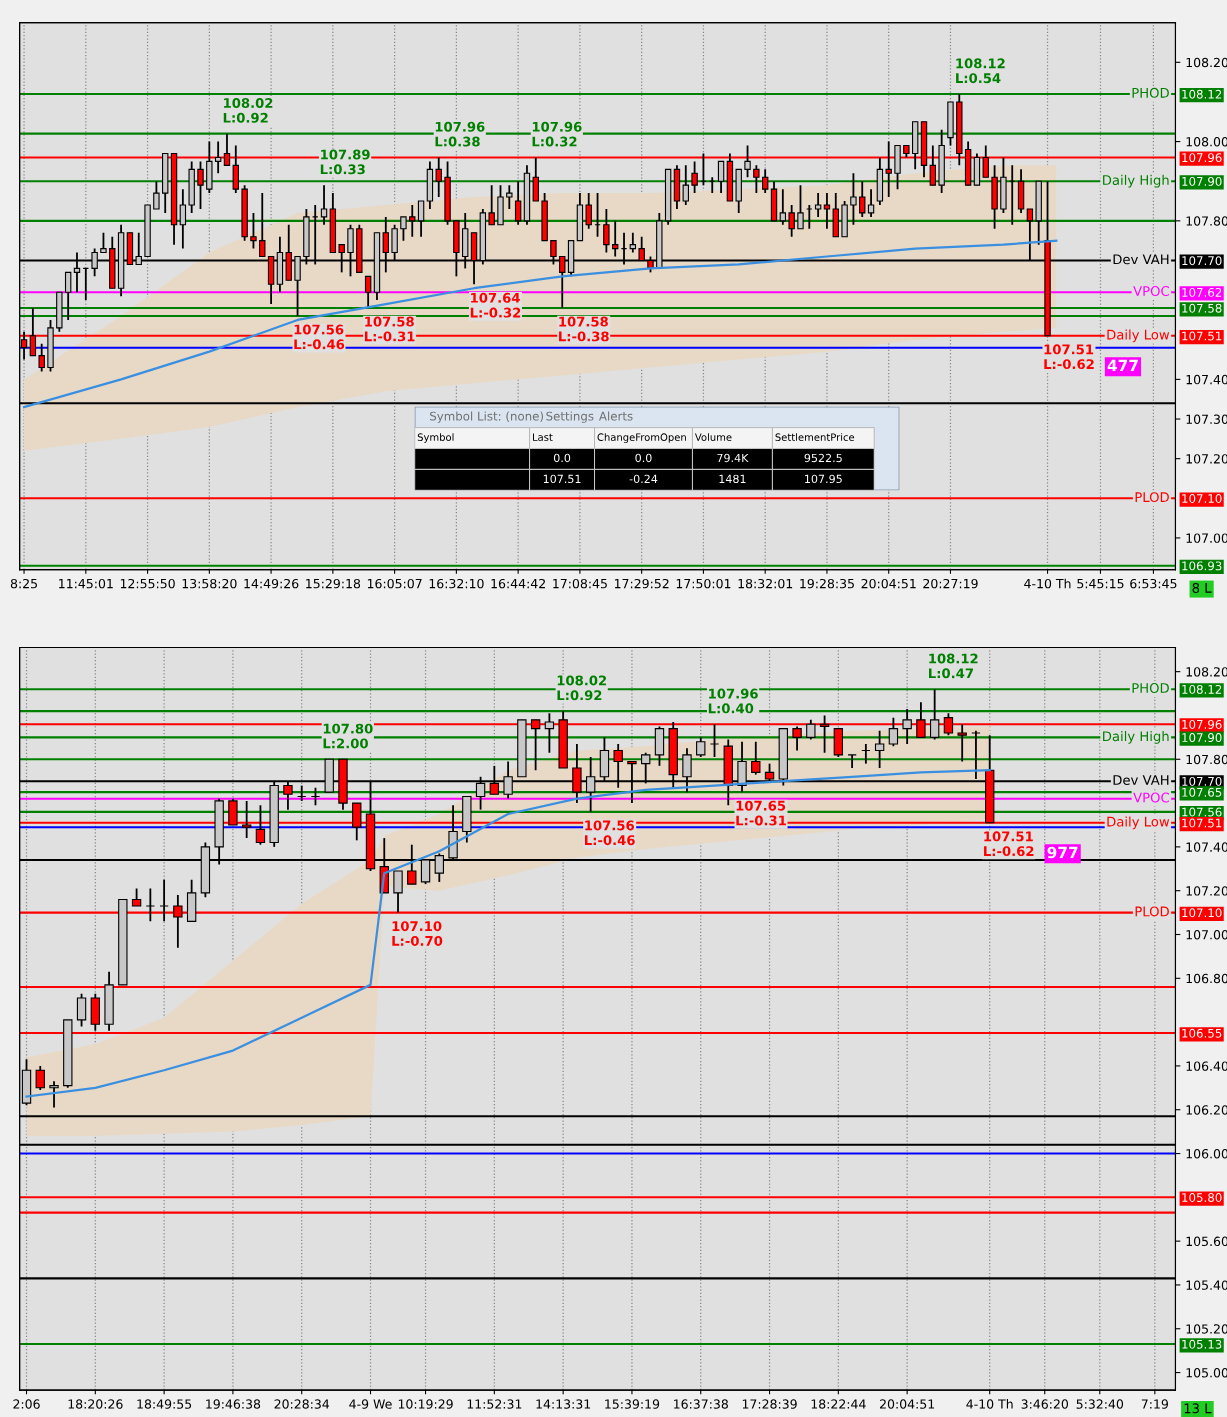 This screenshot has width=1227, height=1417. Describe the element at coordinates (333, 583) in the screenshot. I see `x-tick-label: 15:29:18` at that location.